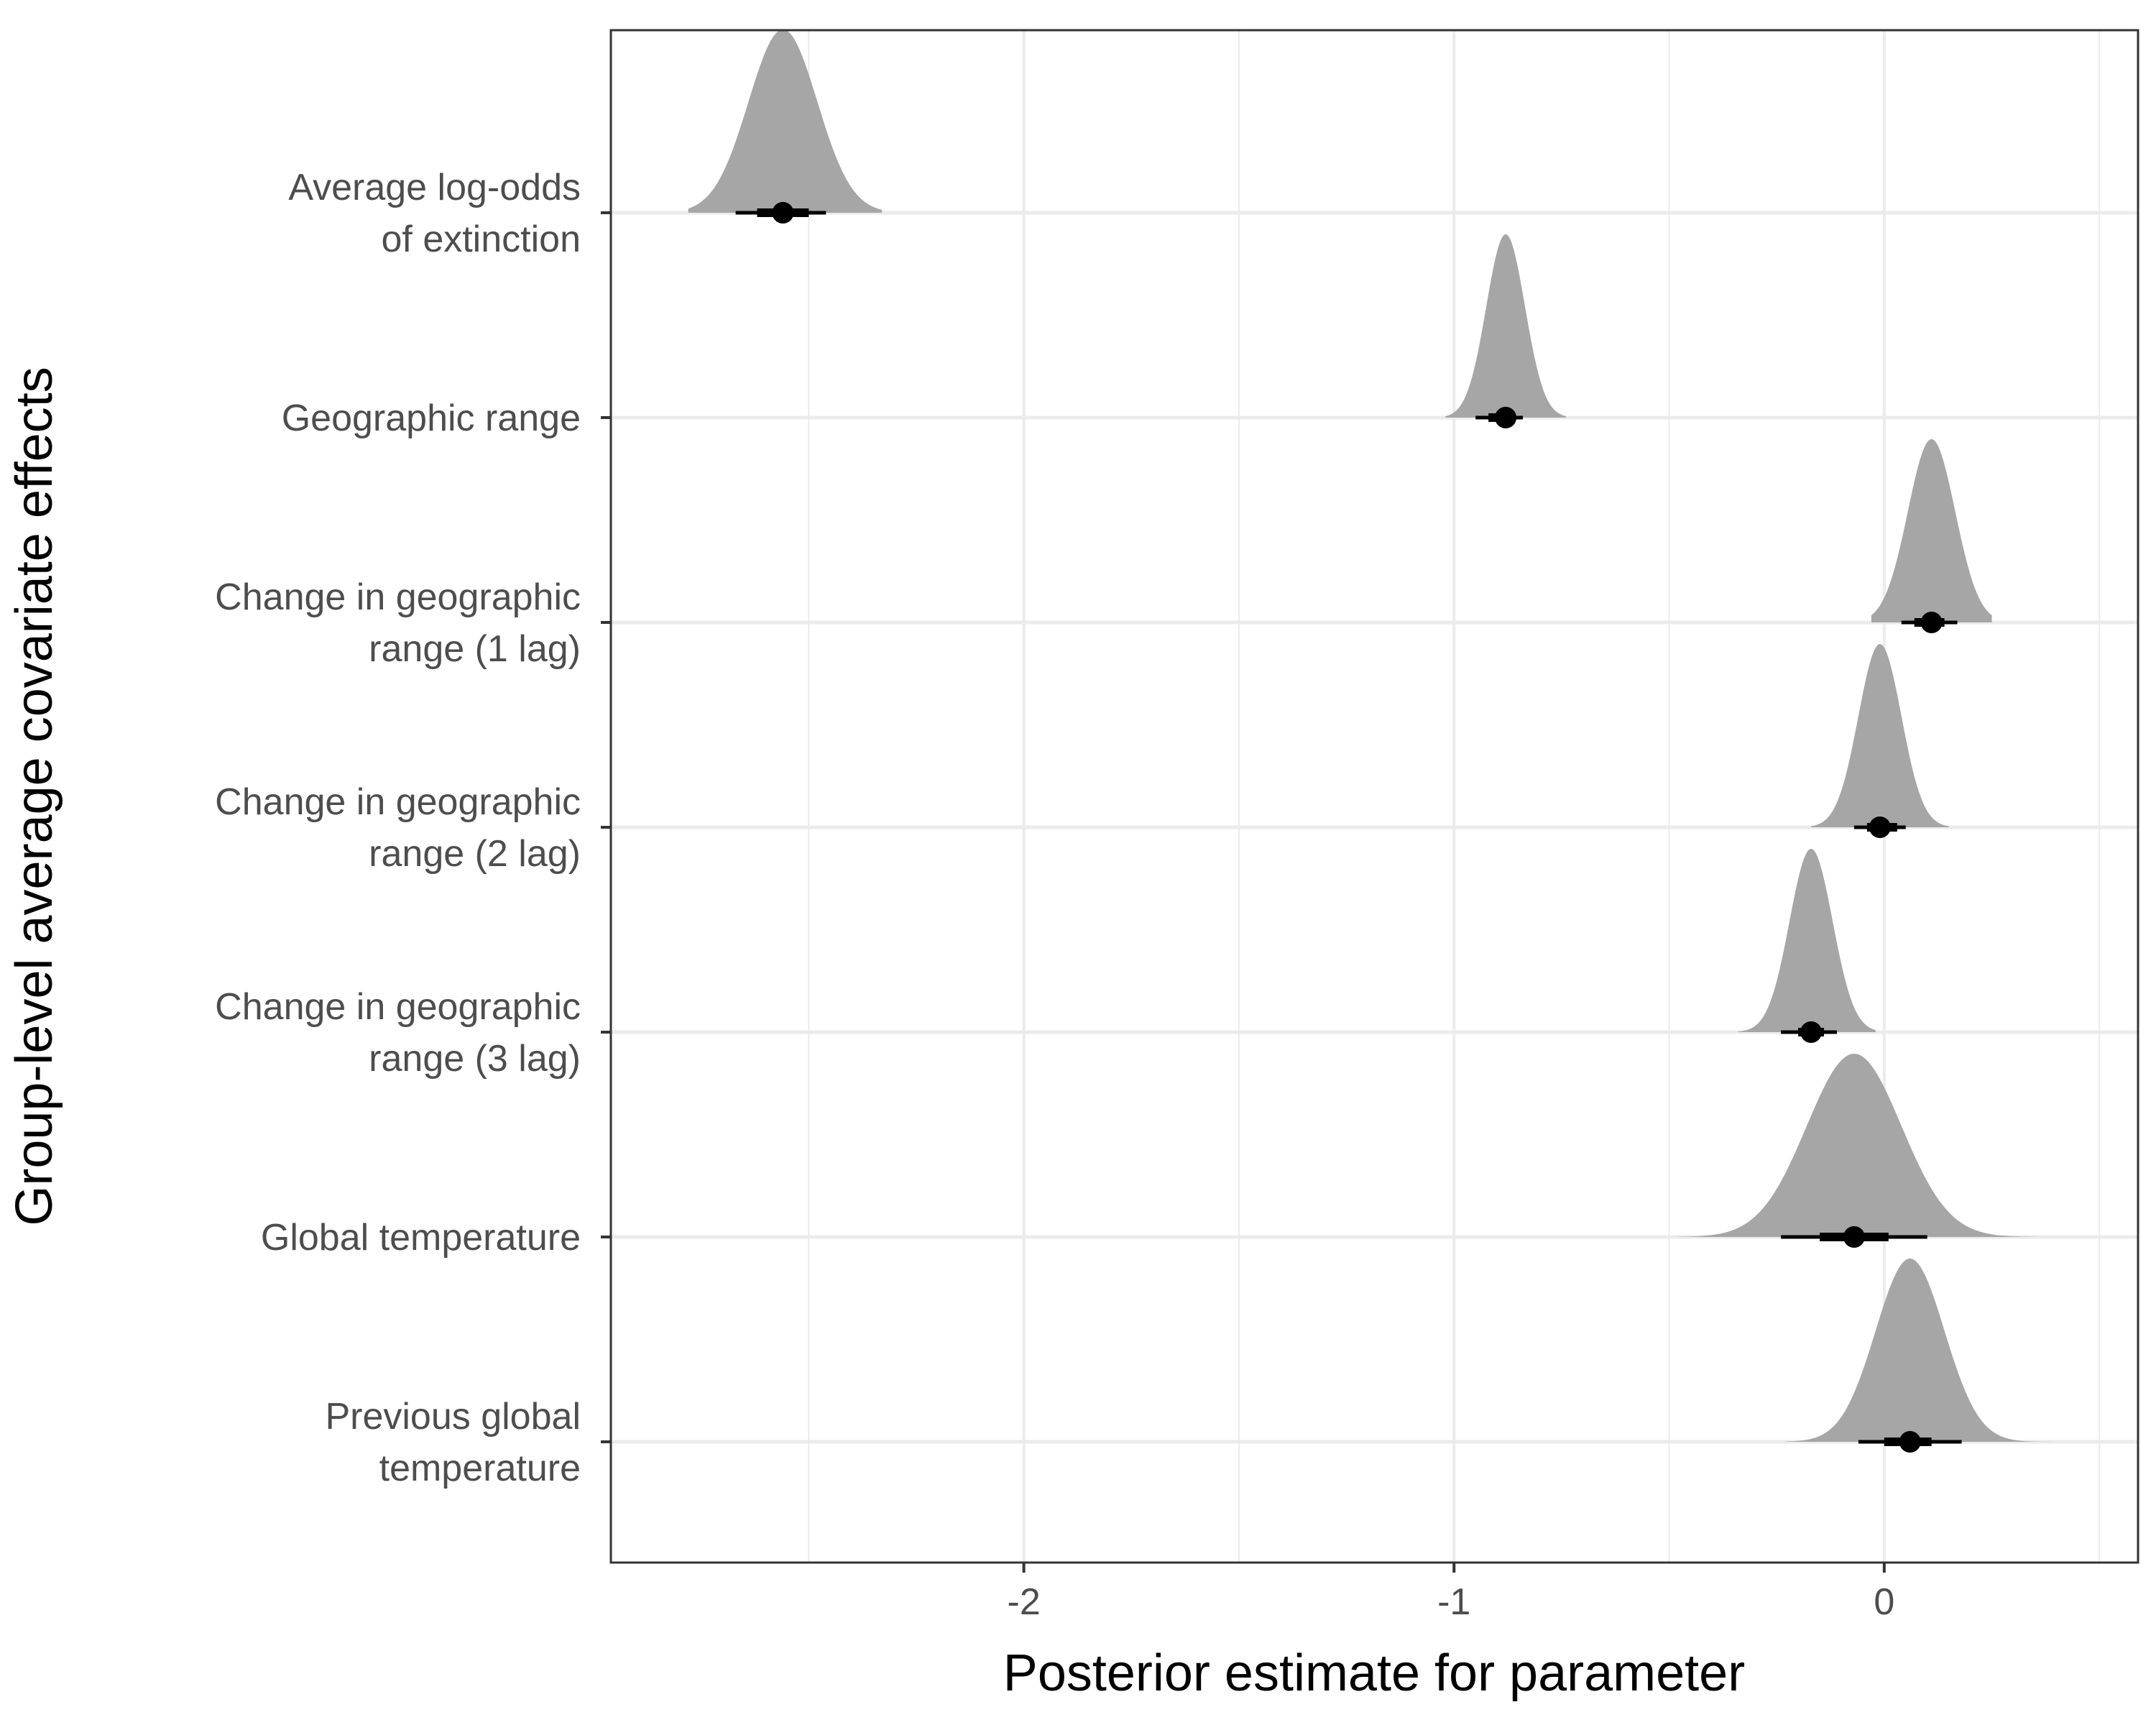  I want to click on y-tick-label: of extinction, so click(482, 239).